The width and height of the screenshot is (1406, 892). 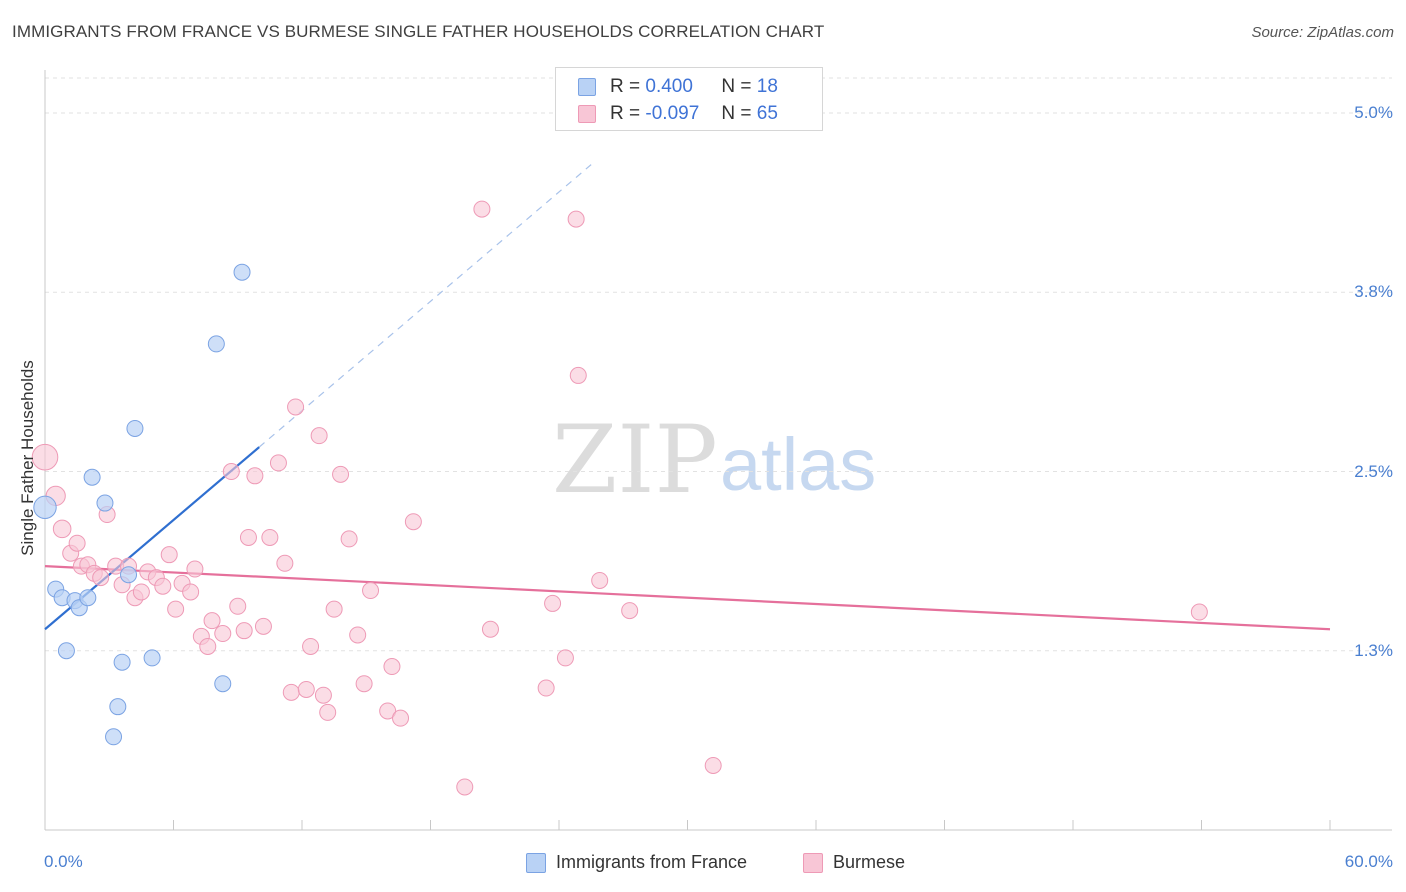 I want to click on legend-label-france: Immigrants from France, so click(x=652, y=862).